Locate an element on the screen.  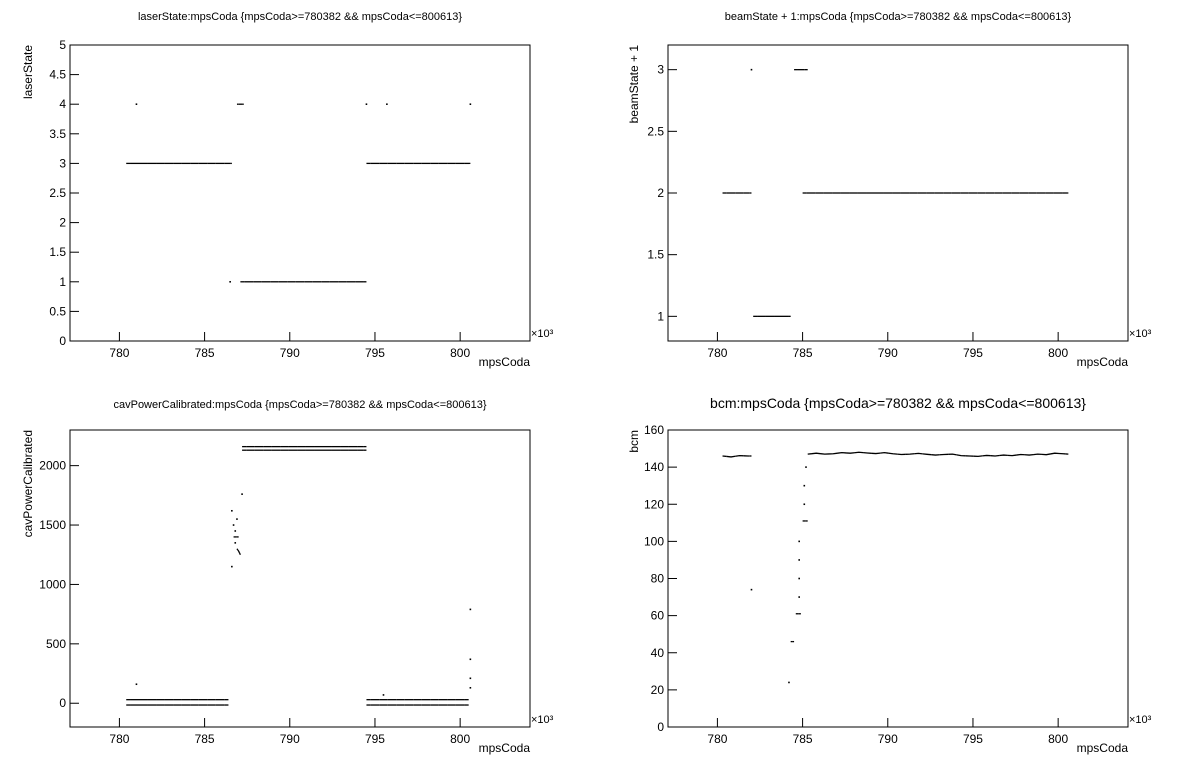
y-tick-label: 500 is located at coordinates (56, 644).